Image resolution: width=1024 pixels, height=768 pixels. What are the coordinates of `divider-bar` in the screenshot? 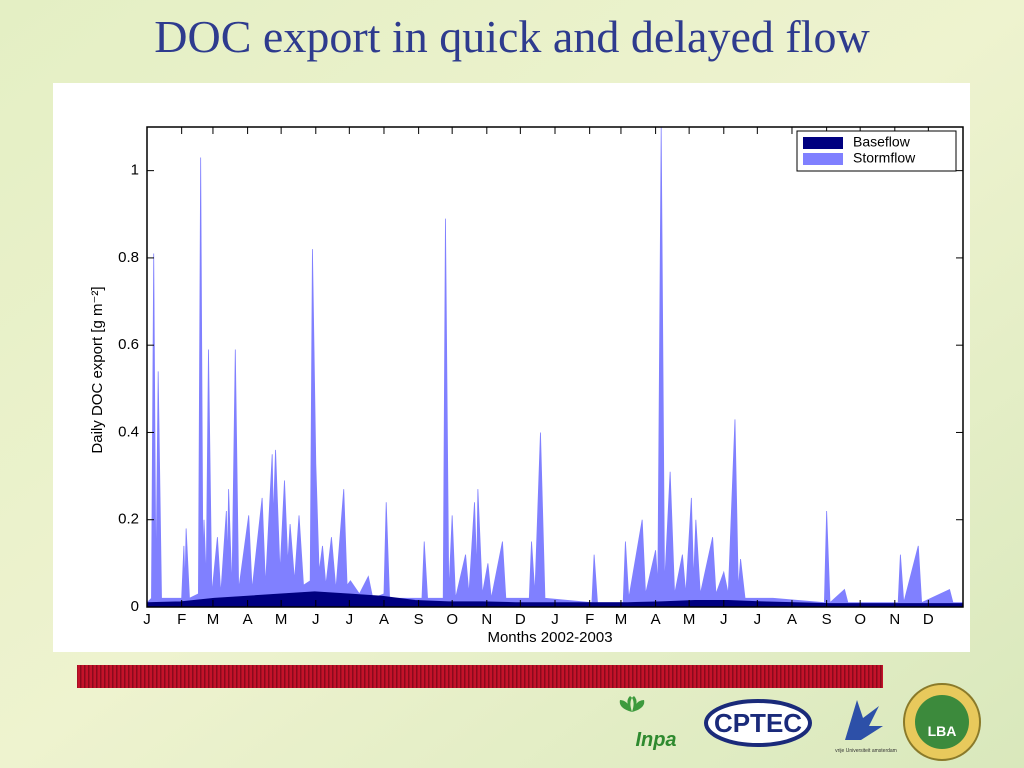 It's located at (480, 676).